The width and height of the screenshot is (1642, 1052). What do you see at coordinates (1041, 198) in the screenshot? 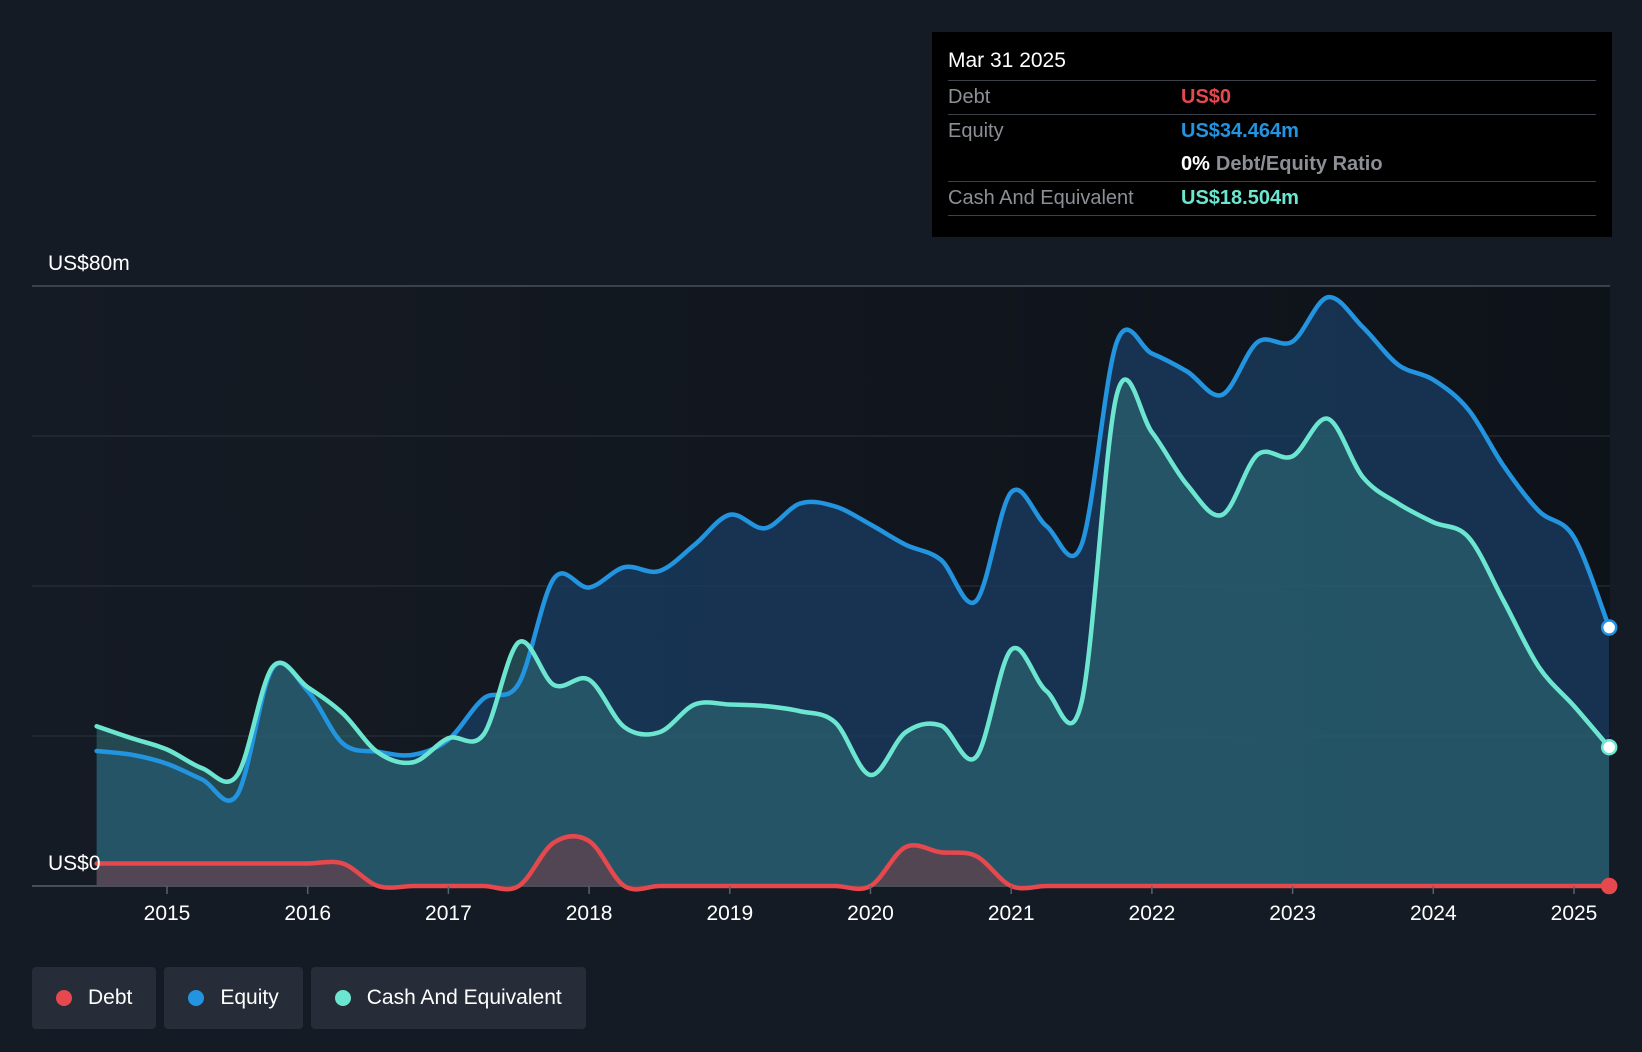
I see `tooltip-cash-label: Cash And Equivalent` at bounding box center [1041, 198].